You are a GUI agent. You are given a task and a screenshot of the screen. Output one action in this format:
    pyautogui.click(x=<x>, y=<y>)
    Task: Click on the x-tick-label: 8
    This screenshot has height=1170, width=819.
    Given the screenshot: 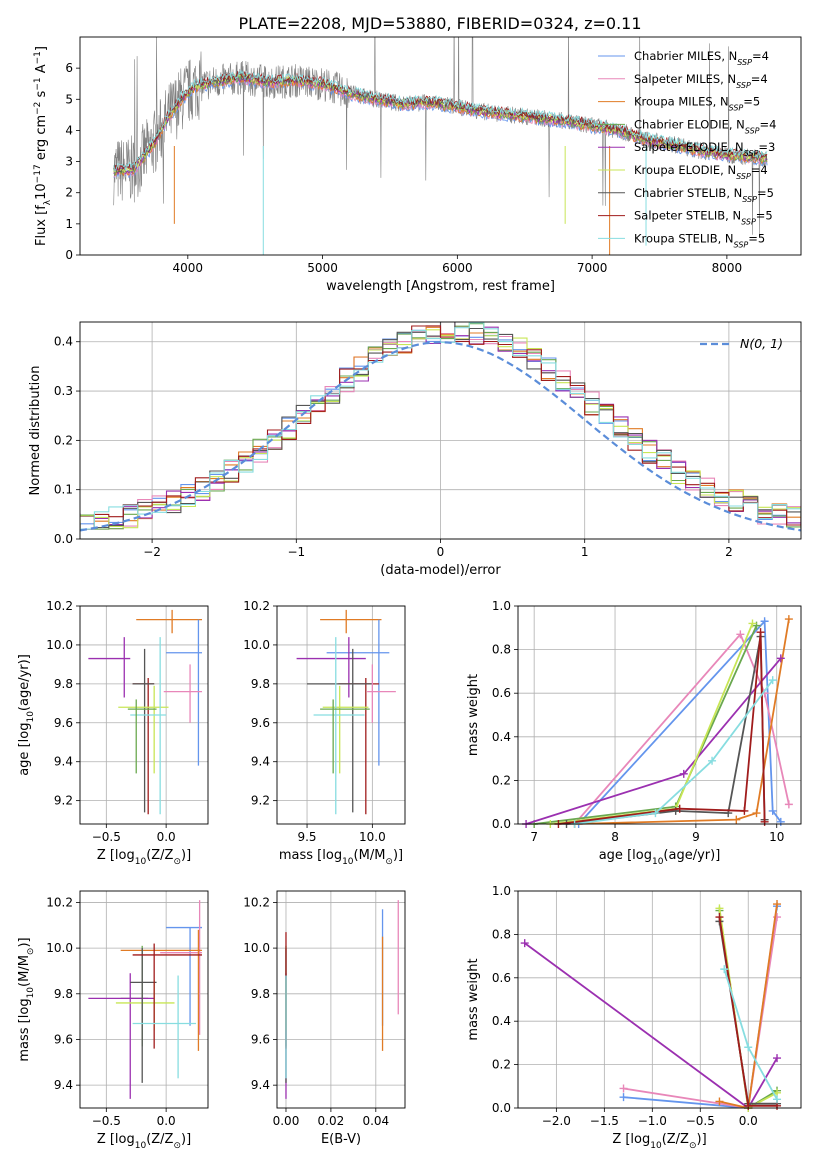 What is the action you would take?
    pyautogui.click(x=615, y=837)
    